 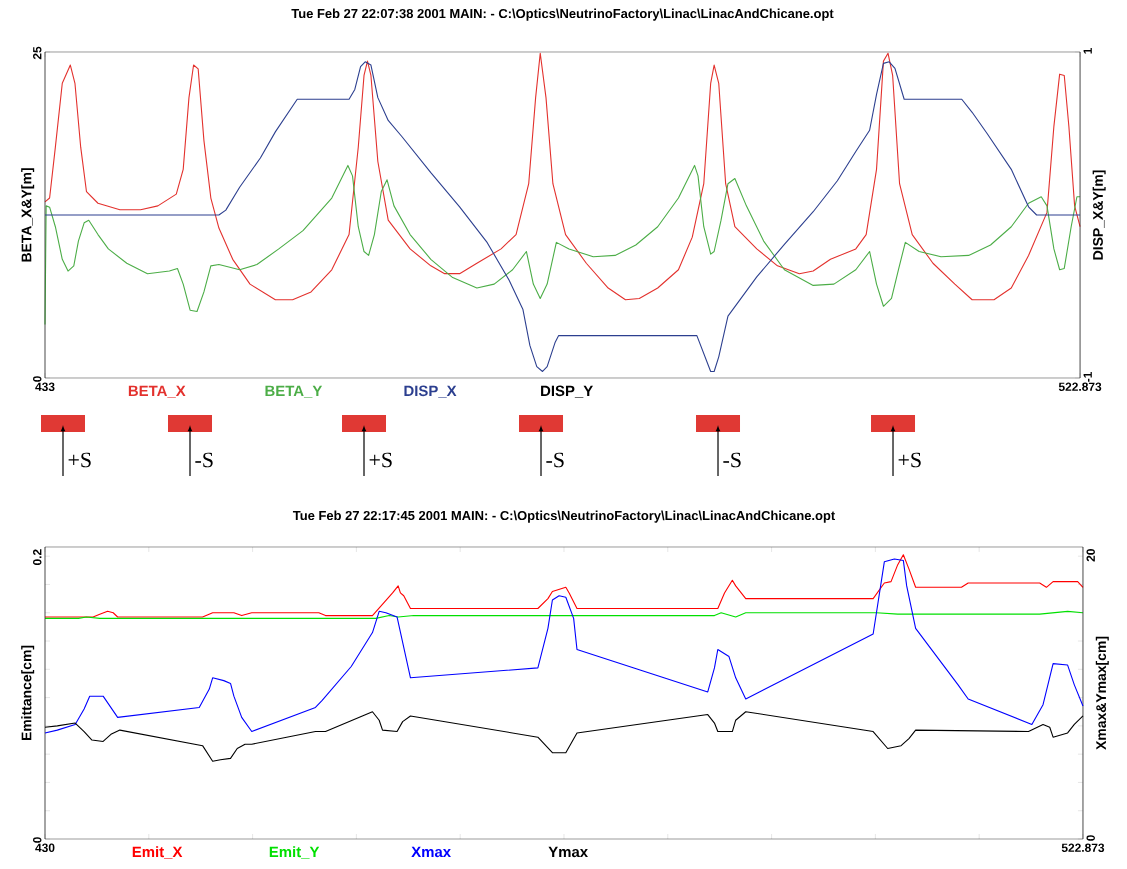 I want to click on x-tick-label: 433, so click(x=45, y=386).